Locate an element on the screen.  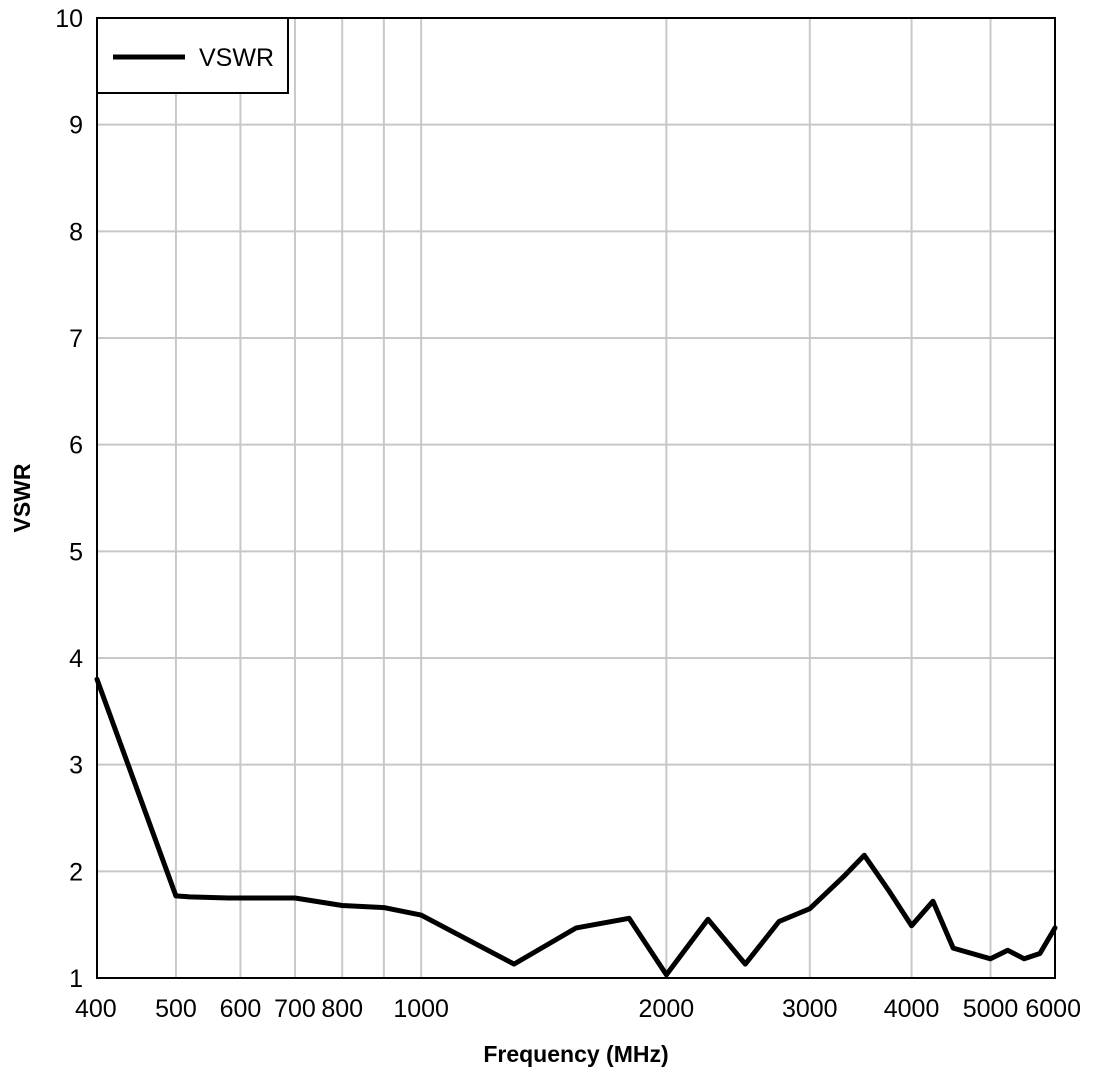
x-tick-label-2000: 2000 is located at coordinates (667, 1009).